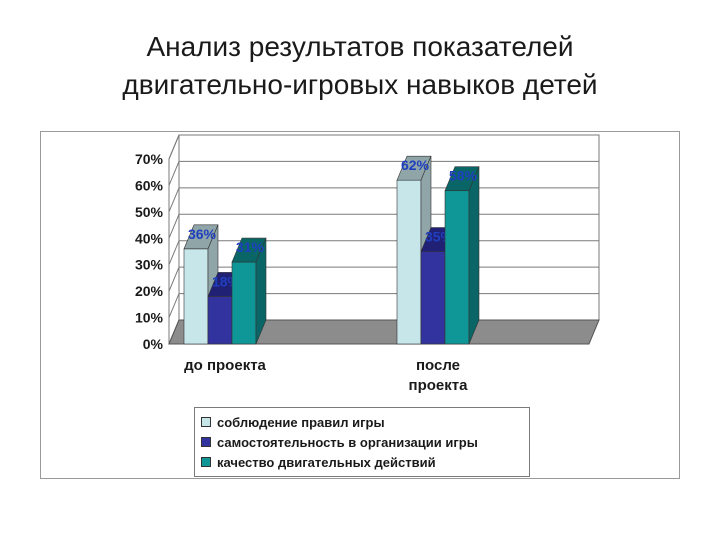 This screenshot has width=720, height=540. What do you see at coordinates (250, 247) in the screenshot?
I see `data-label: 31%` at bounding box center [250, 247].